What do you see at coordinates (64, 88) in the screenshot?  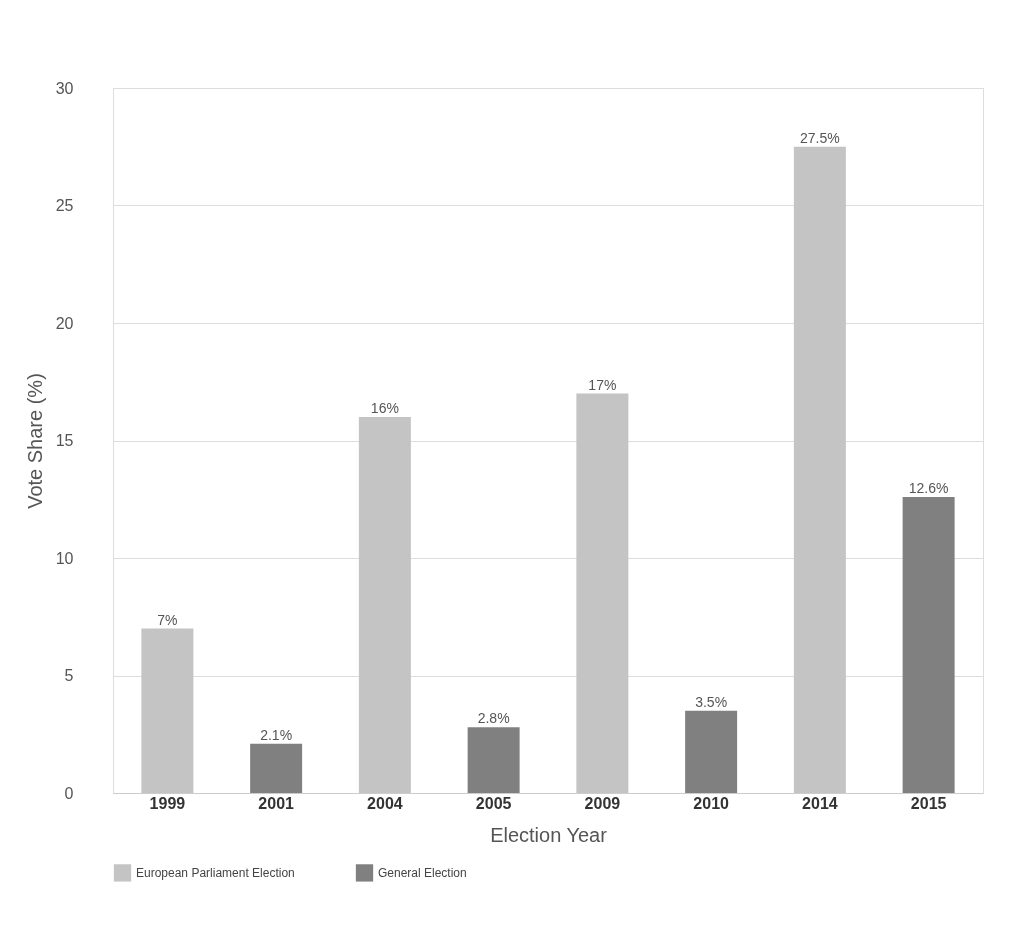 I see `y-tick-label: 30` at bounding box center [64, 88].